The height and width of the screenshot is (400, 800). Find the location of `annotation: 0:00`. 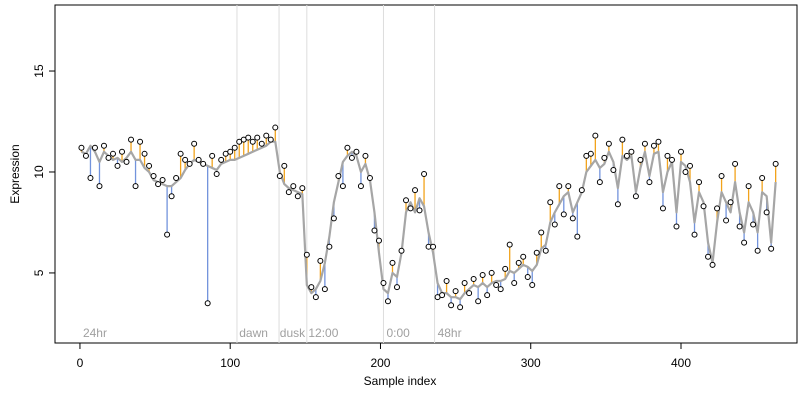

annotation: 0:00 is located at coordinates (398, 333).